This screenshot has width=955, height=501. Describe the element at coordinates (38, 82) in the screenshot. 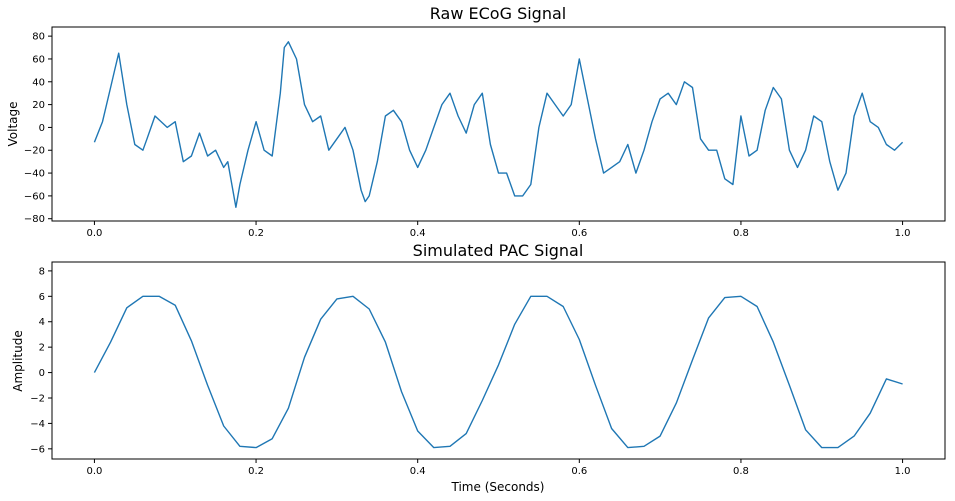

I see `y-tick-label: 40` at that location.